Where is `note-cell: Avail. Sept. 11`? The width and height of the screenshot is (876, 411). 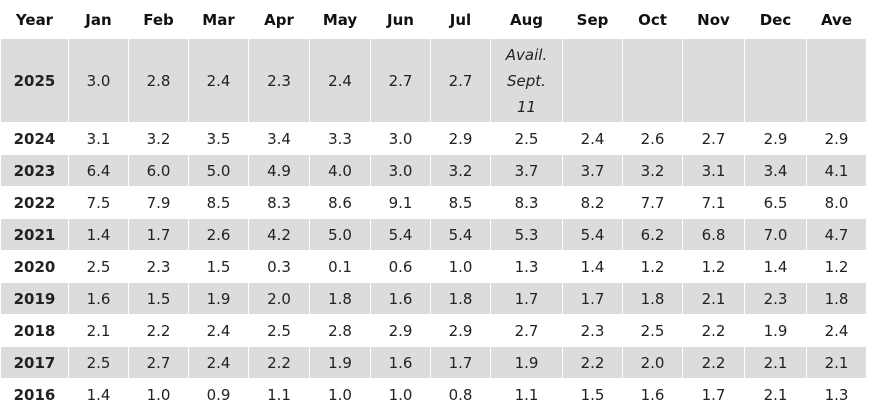 note-cell: Avail. Sept. 11 is located at coordinates (526, 80).